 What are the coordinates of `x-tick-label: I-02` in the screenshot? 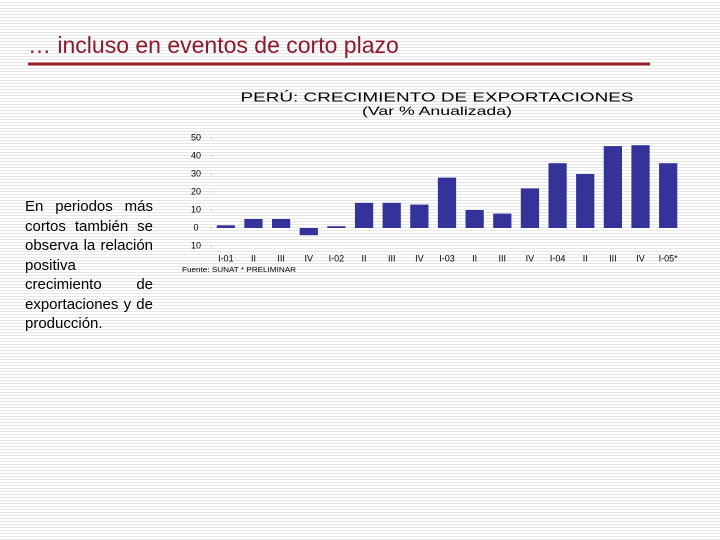 It's located at (337, 258).